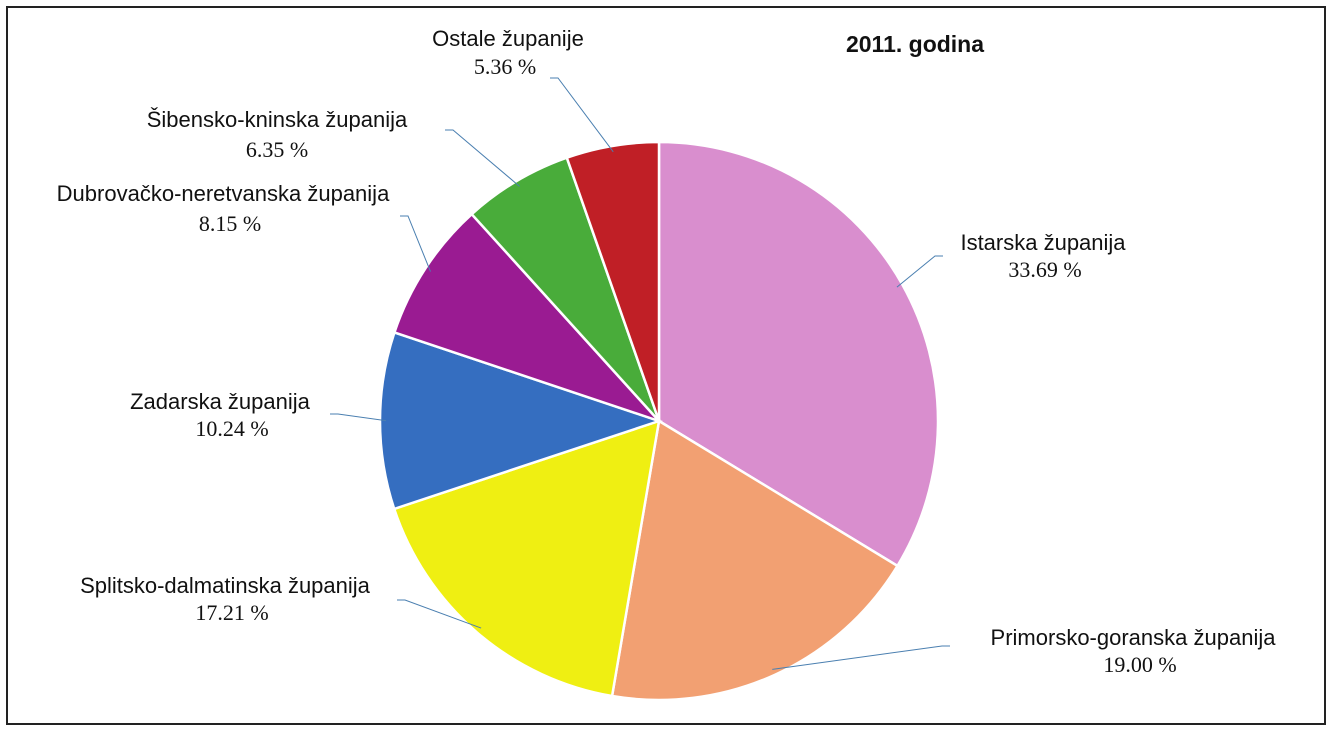 The height and width of the screenshot is (733, 1334). I want to click on slice-label-3: Splitsko-dalmatinska županija, so click(225, 585).